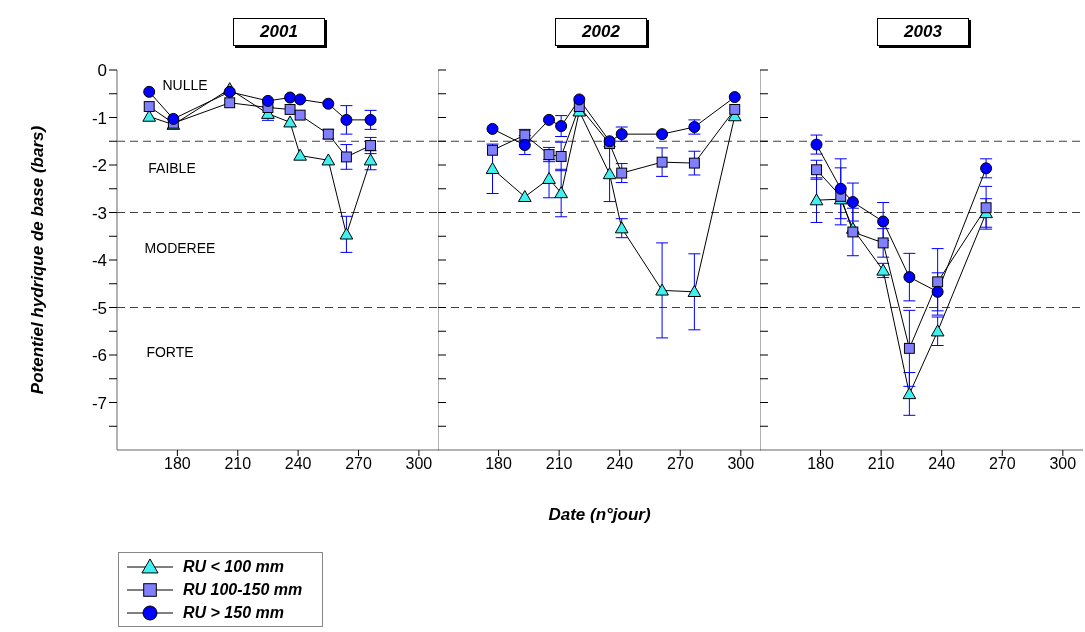 This screenshot has height=632, width=1085. What do you see at coordinates (99, 213) in the screenshot?
I see `y-tick-label: -3` at bounding box center [99, 213].